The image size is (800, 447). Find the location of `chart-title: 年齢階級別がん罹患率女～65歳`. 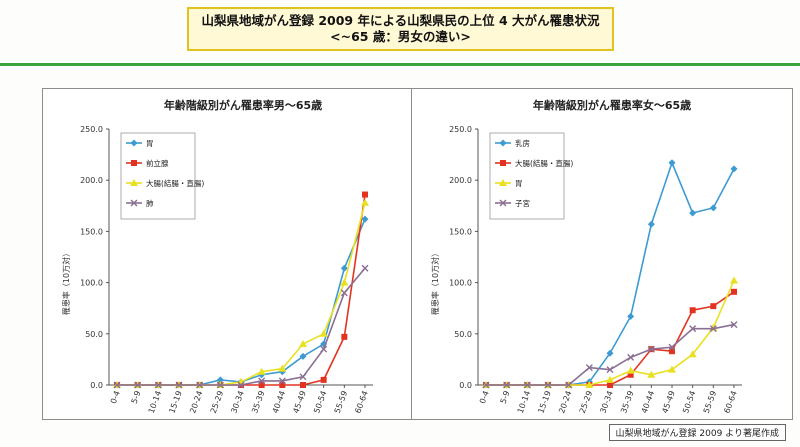

chart-title: 年齢階級別がん罹患率女～65歳 is located at coordinates (612, 105).